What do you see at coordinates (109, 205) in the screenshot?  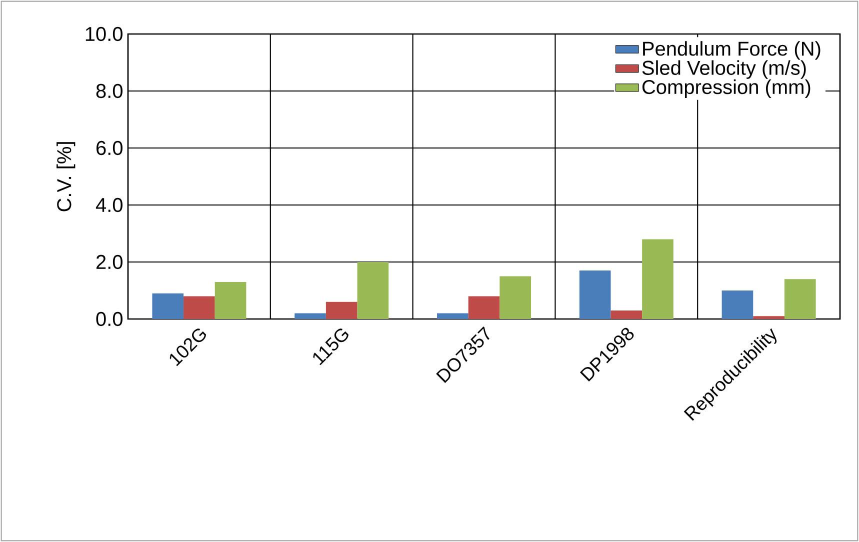 I see `y-tick-label: 4.0` at bounding box center [109, 205].